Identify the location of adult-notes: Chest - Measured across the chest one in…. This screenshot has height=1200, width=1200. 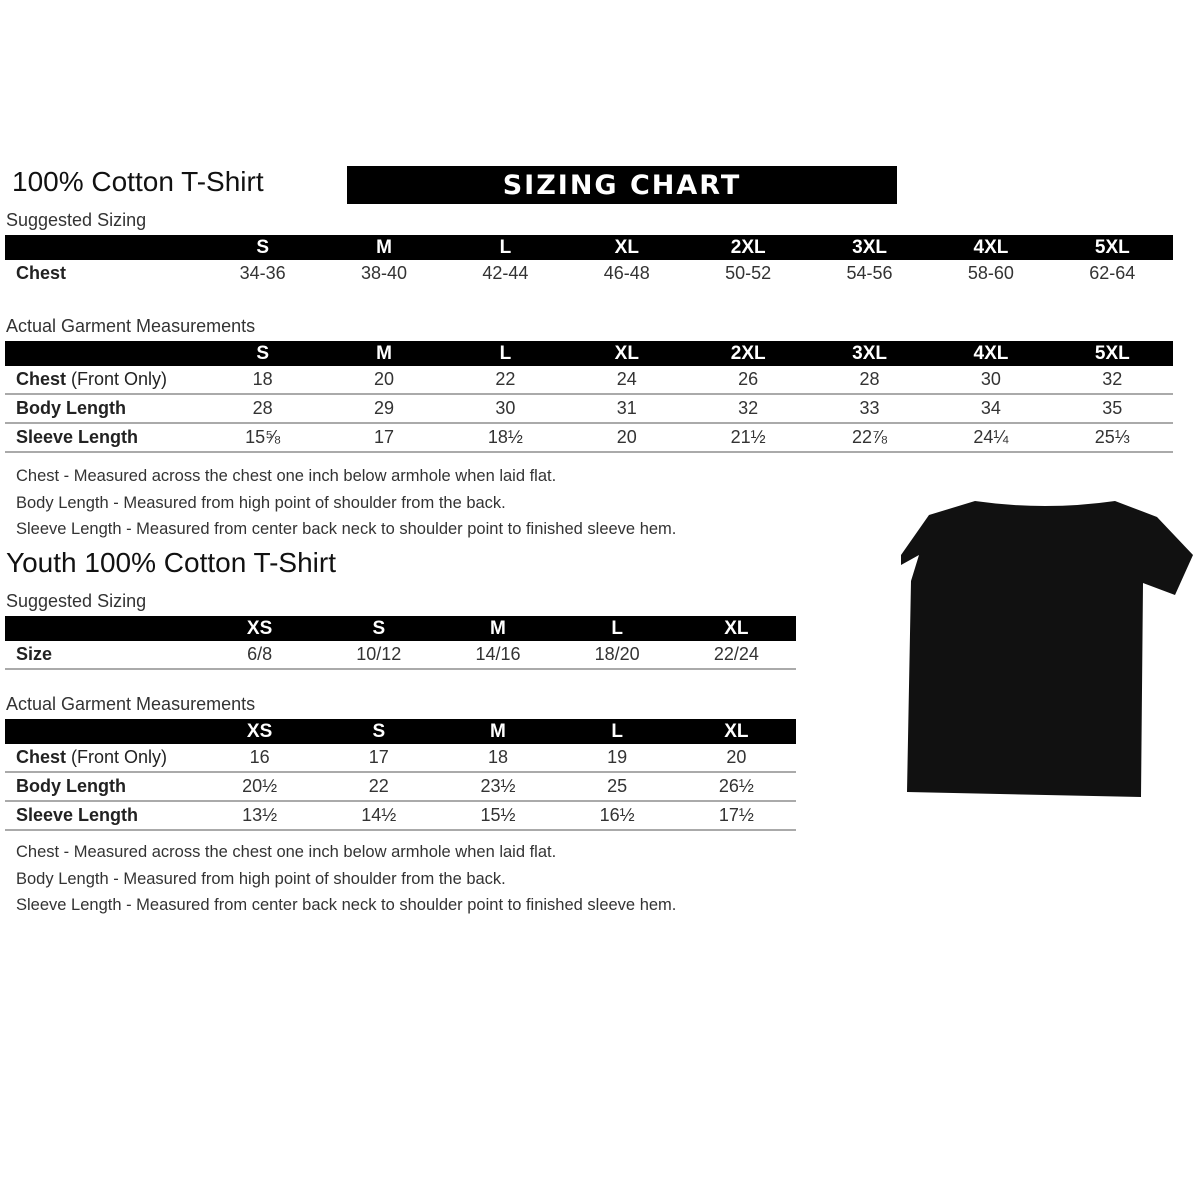
(346, 507).